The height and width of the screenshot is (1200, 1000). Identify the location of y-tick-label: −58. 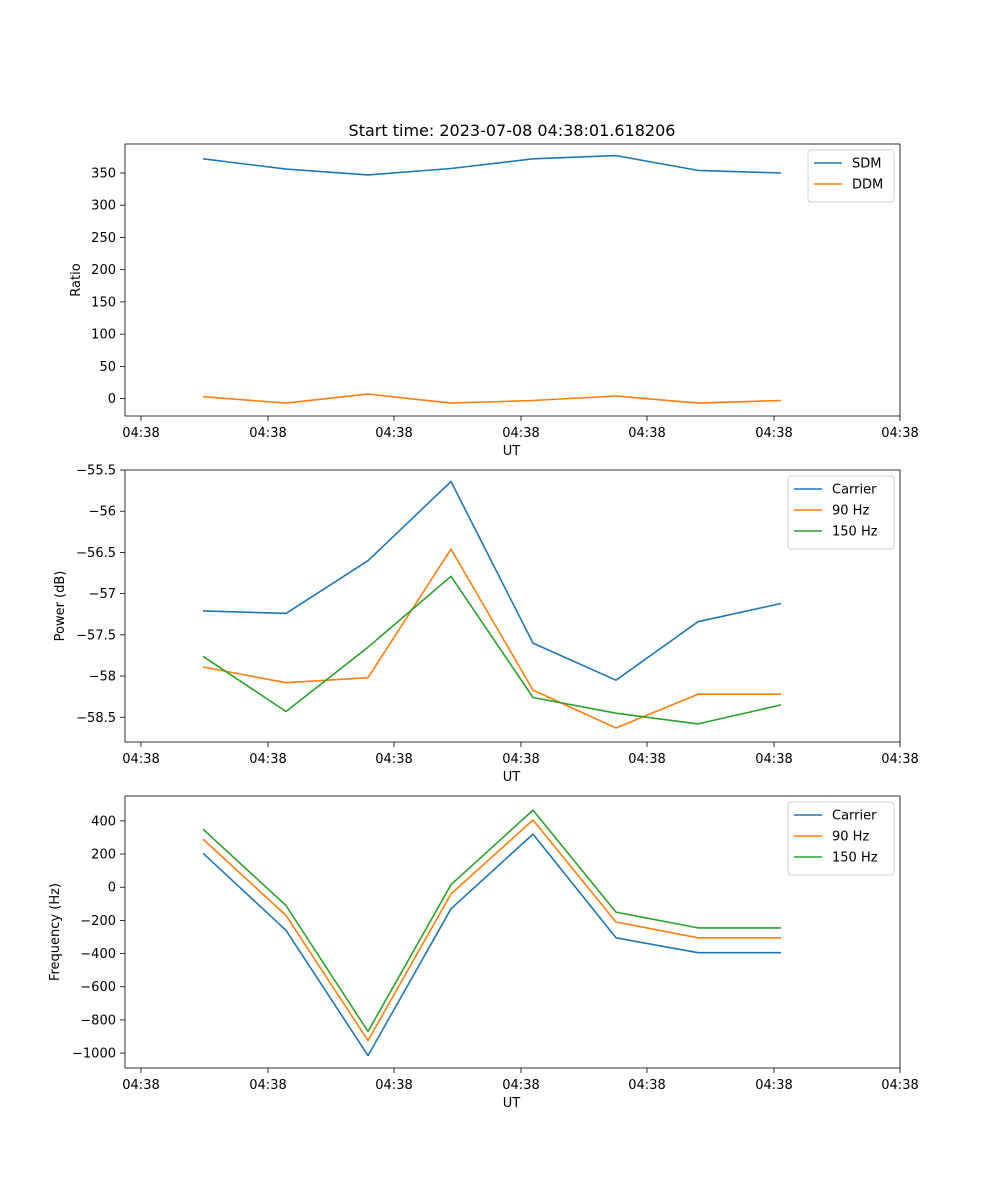
(102, 677).